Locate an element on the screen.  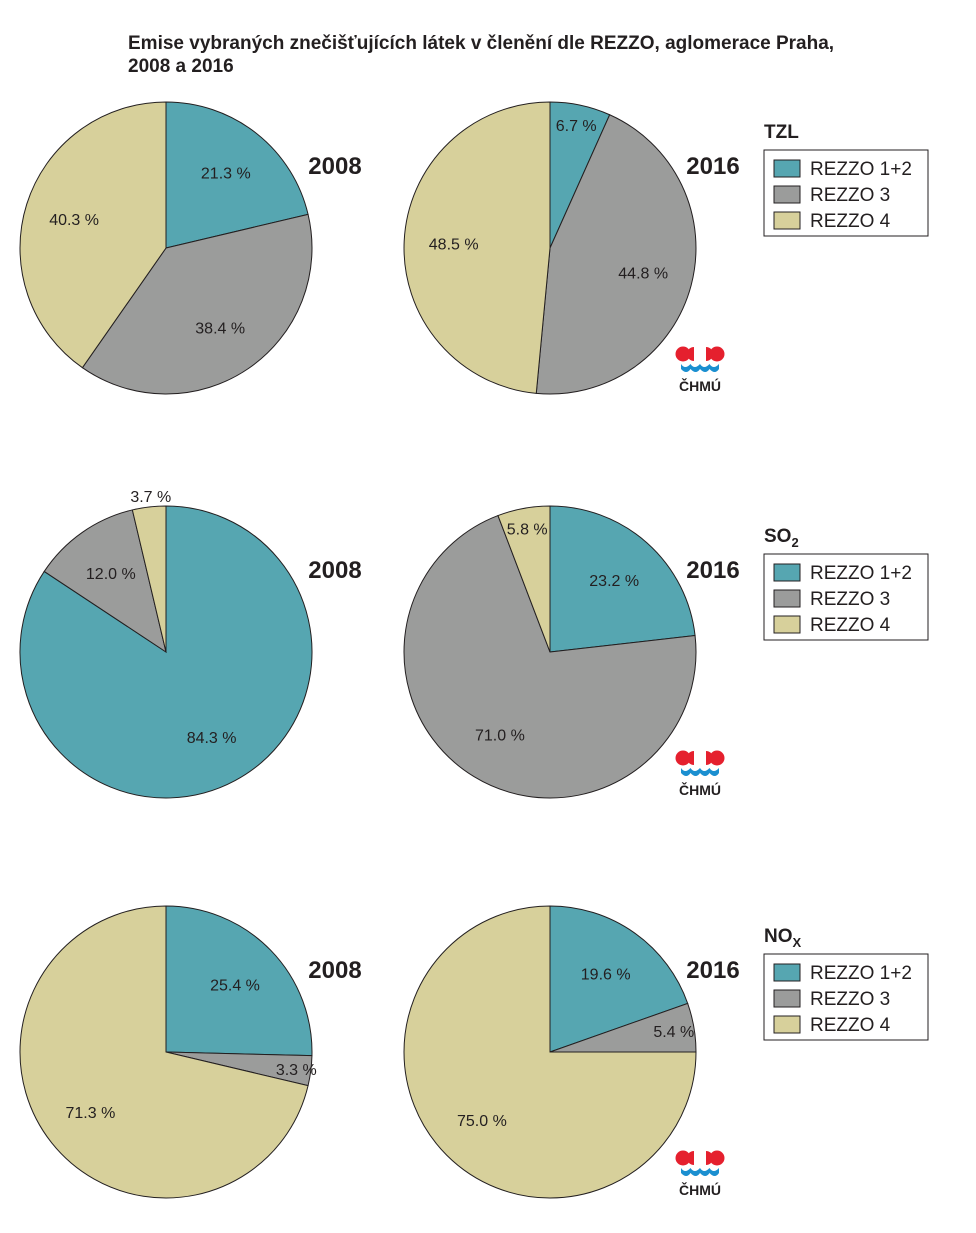
slice-label-rezzo-4: 71.3 % is located at coordinates (90, 1113).